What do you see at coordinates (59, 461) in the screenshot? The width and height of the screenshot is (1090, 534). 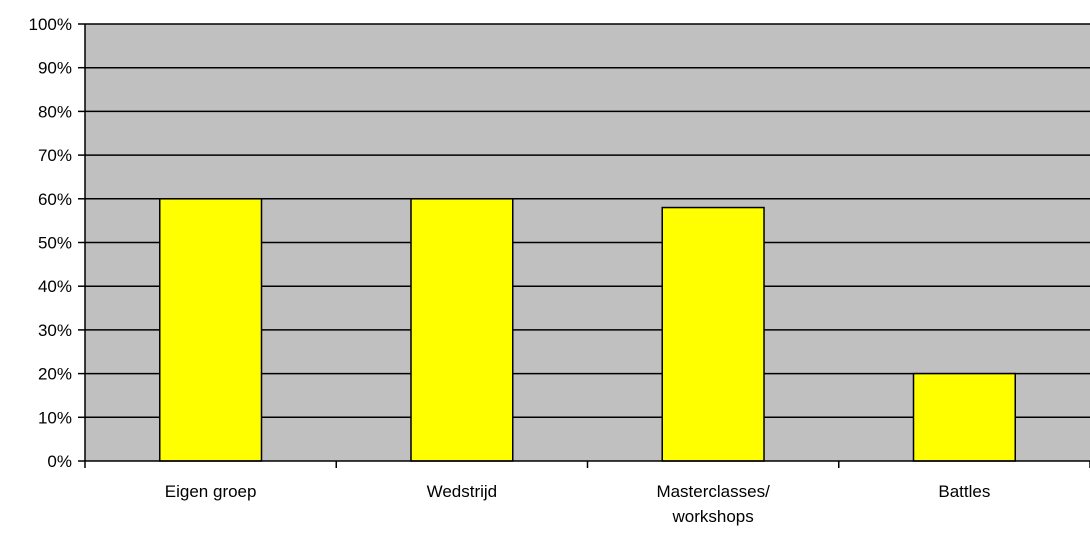 I see `y-tick-label: 0%` at bounding box center [59, 461].